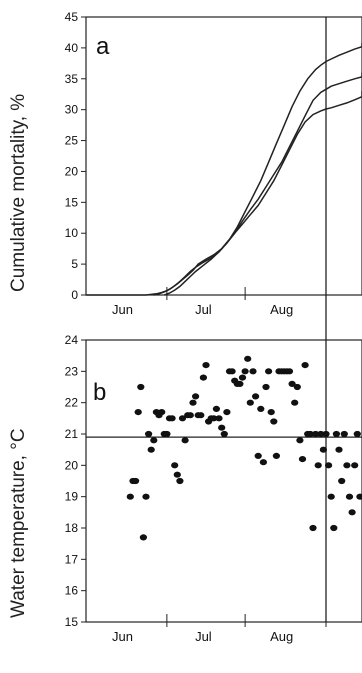 The width and height of the screenshot is (362, 673). What do you see at coordinates (74, 295) in the screenshot?
I see `panel-a-y-tick-label: 0` at bounding box center [74, 295].